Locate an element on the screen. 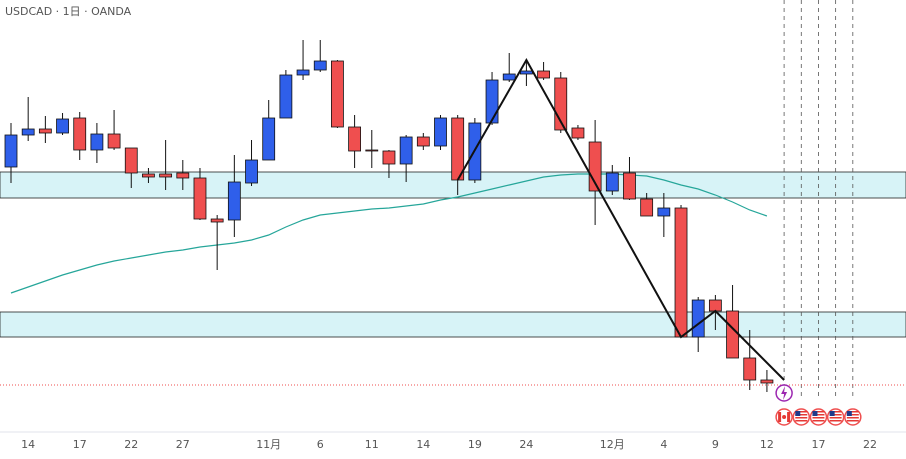  x-tick-label: 19 is located at coordinates (475, 444).